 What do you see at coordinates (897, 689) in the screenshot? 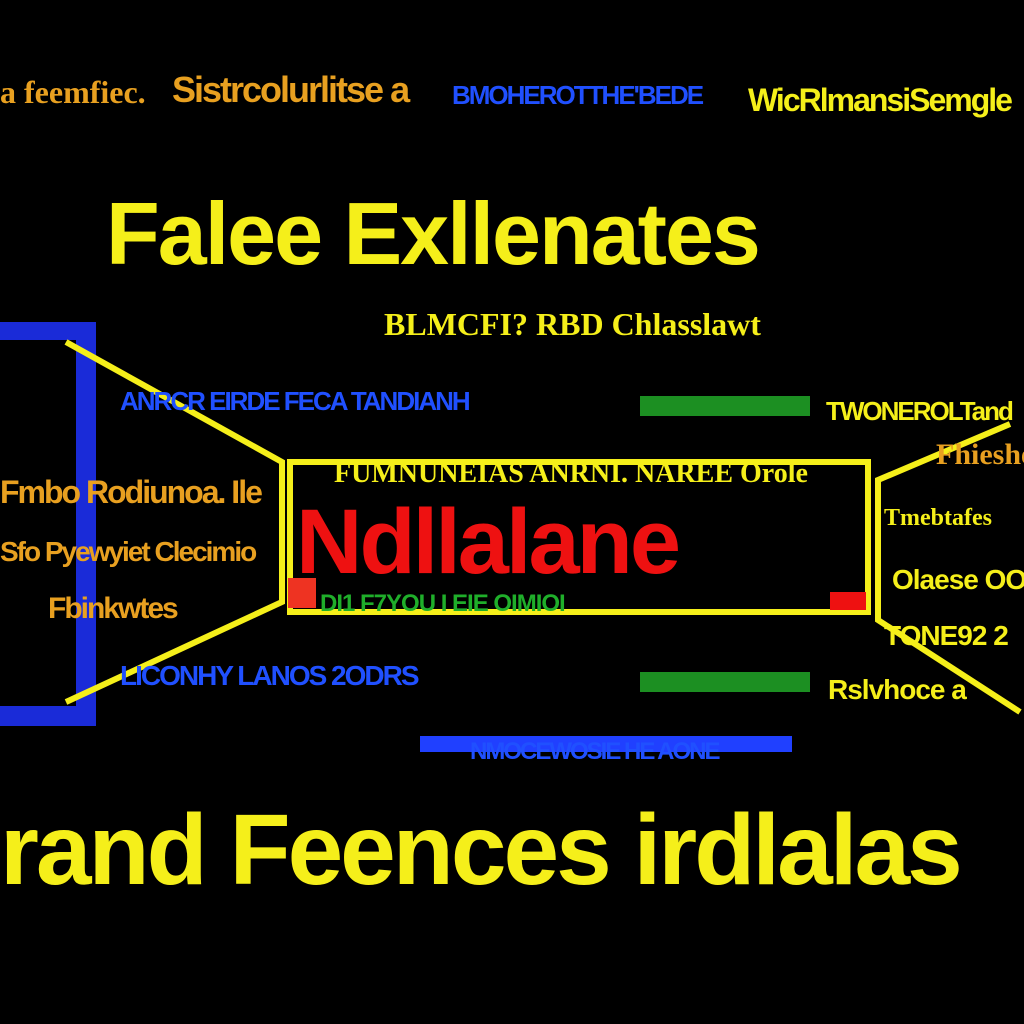
I see `right-label: Rslvhoce a` at bounding box center [897, 689].